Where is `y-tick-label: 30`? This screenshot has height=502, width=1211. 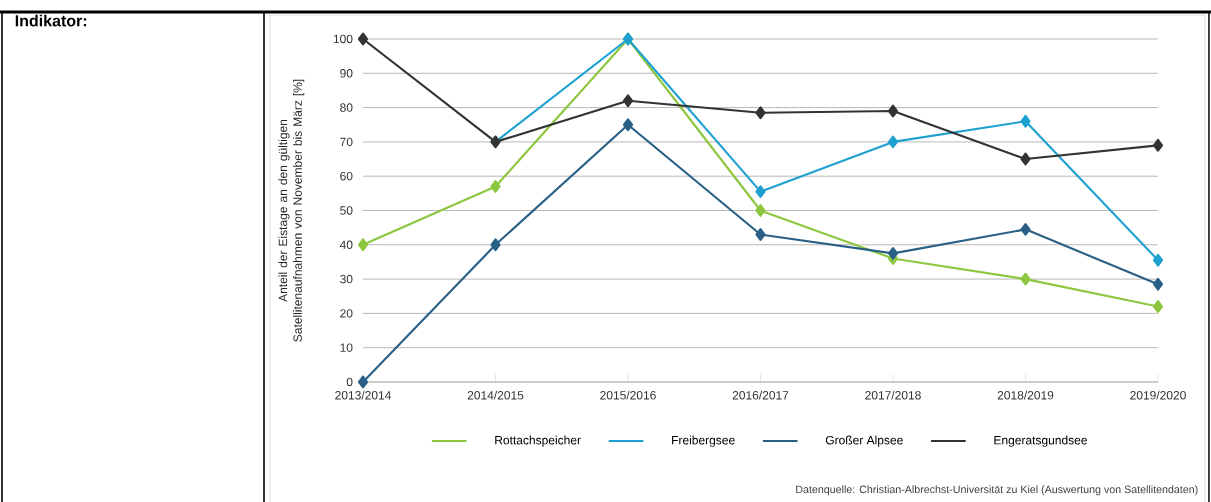 y-tick-label: 30 is located at coordinates (346, 279).